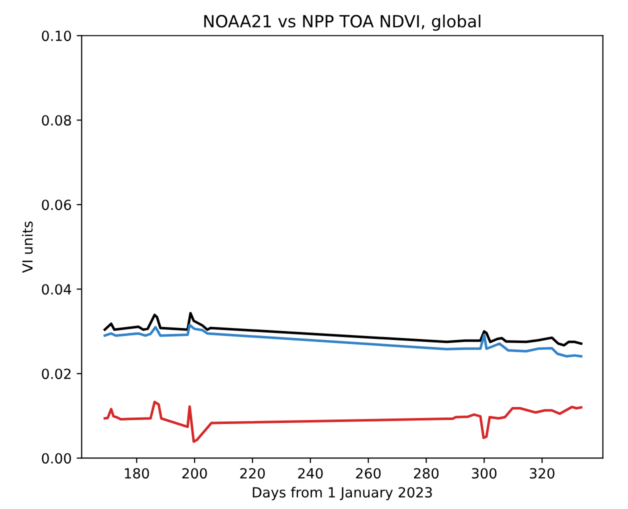 The height and width of the screenshot is (509, 628). What do you see at coordinates (57, 205) in the screenshot?
I see `y-tick-label: 0.06` at bounding box center [57, 205].